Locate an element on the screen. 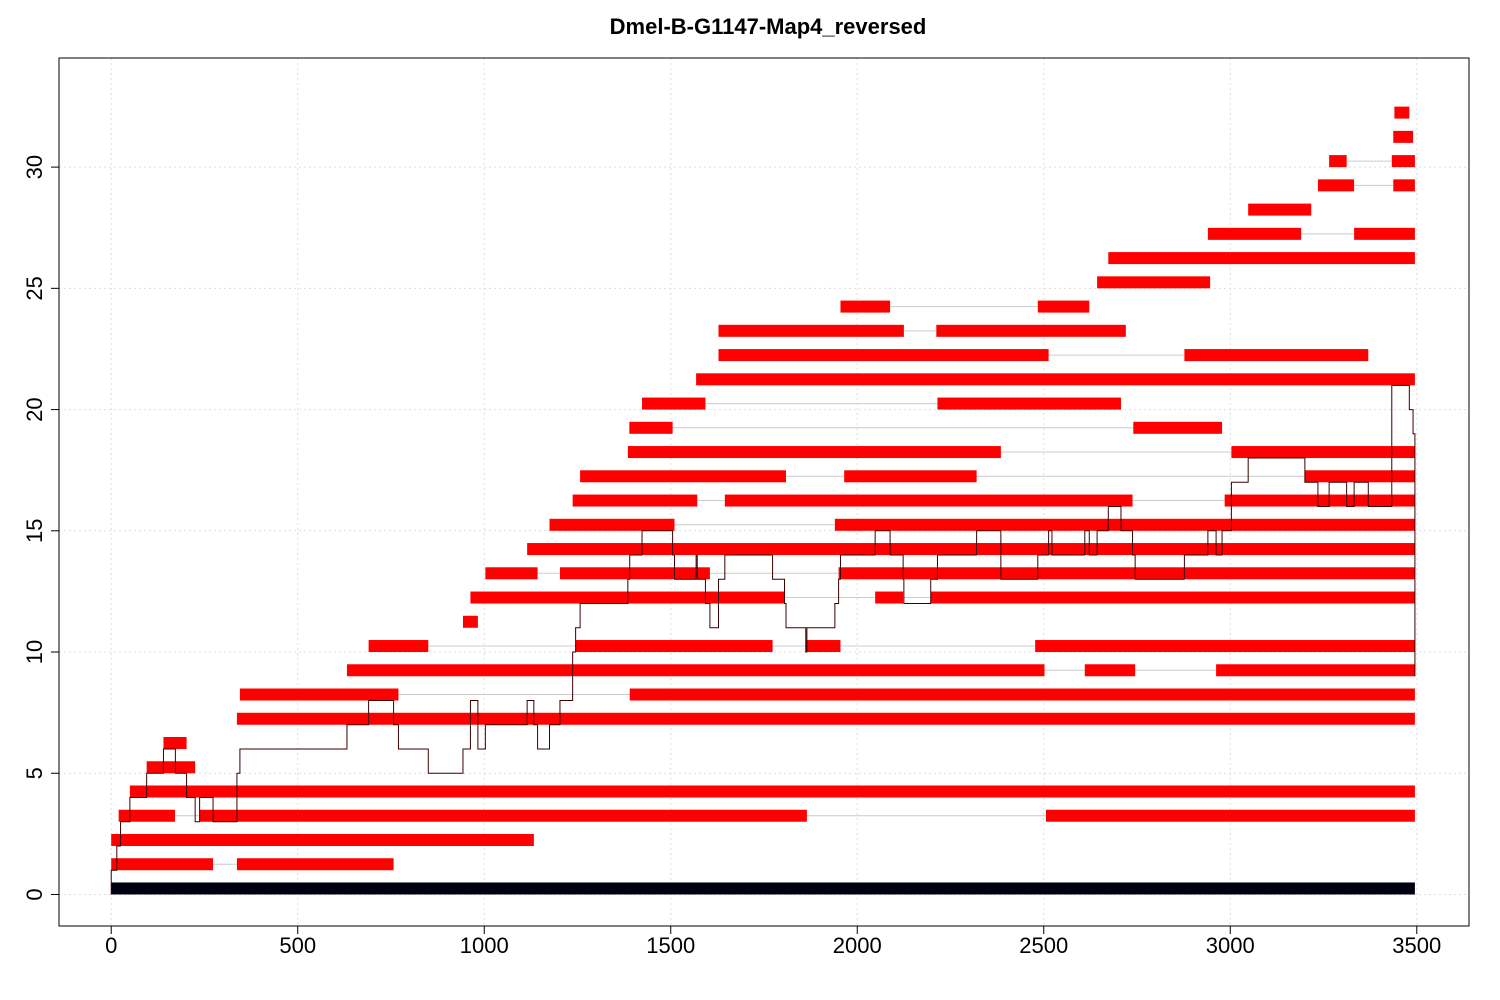  x-tick-label: 2000 is located at coordinates (857, 945).